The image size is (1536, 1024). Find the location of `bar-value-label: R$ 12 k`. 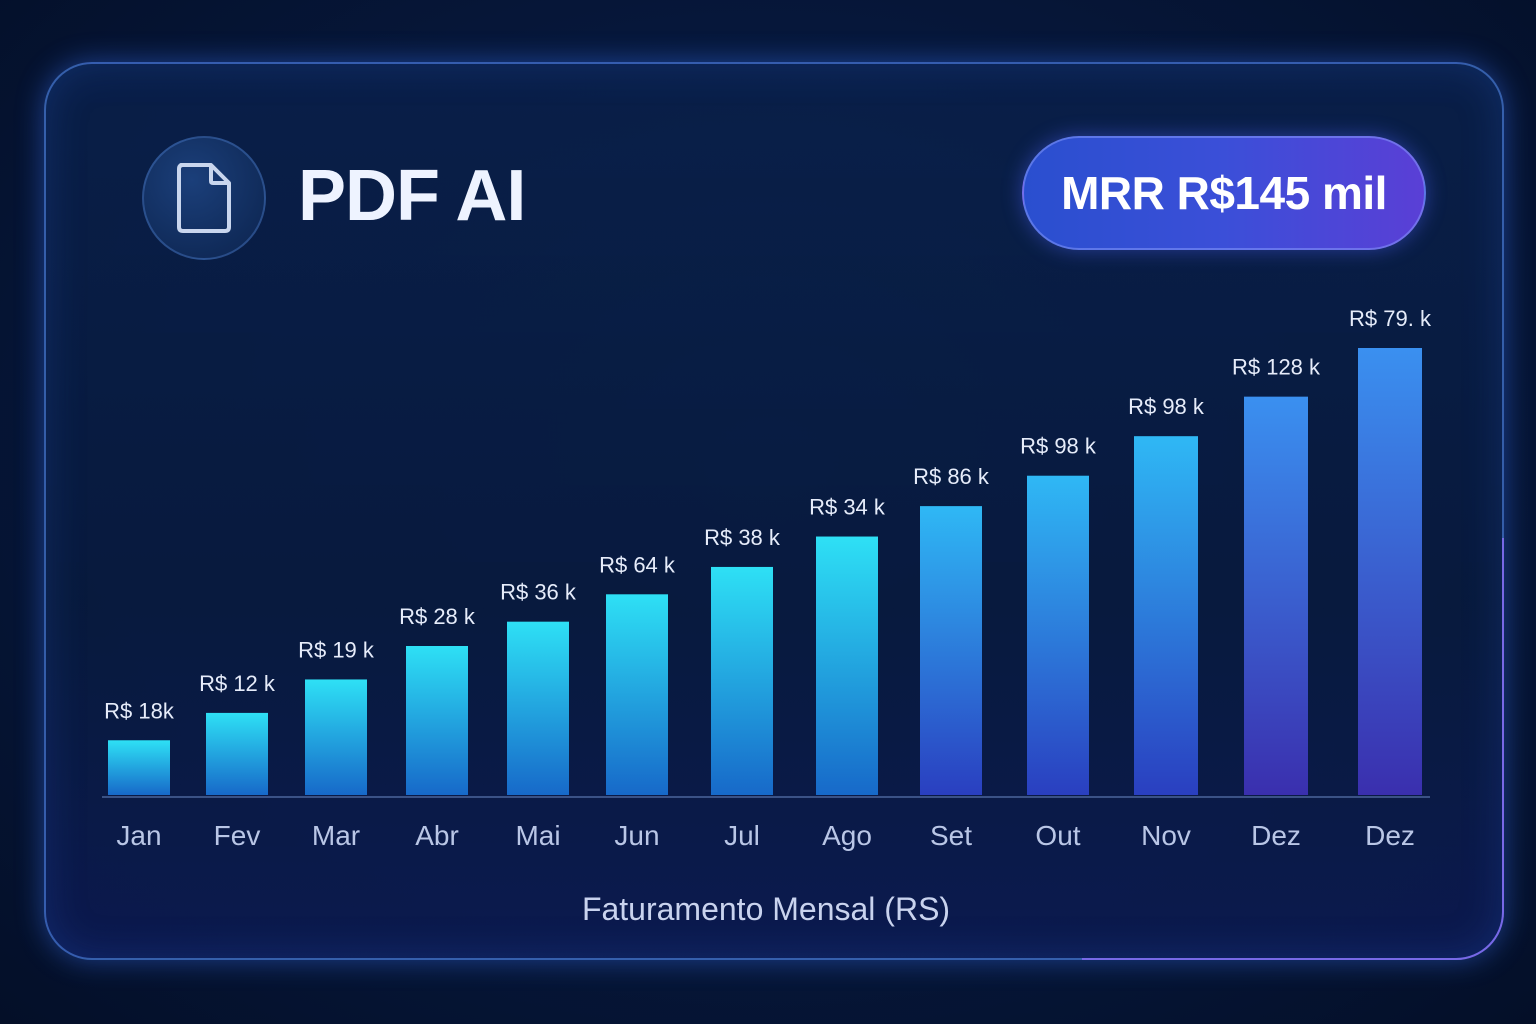

bar-value-label: R$ 12 k is located at coordinates (237, 683).